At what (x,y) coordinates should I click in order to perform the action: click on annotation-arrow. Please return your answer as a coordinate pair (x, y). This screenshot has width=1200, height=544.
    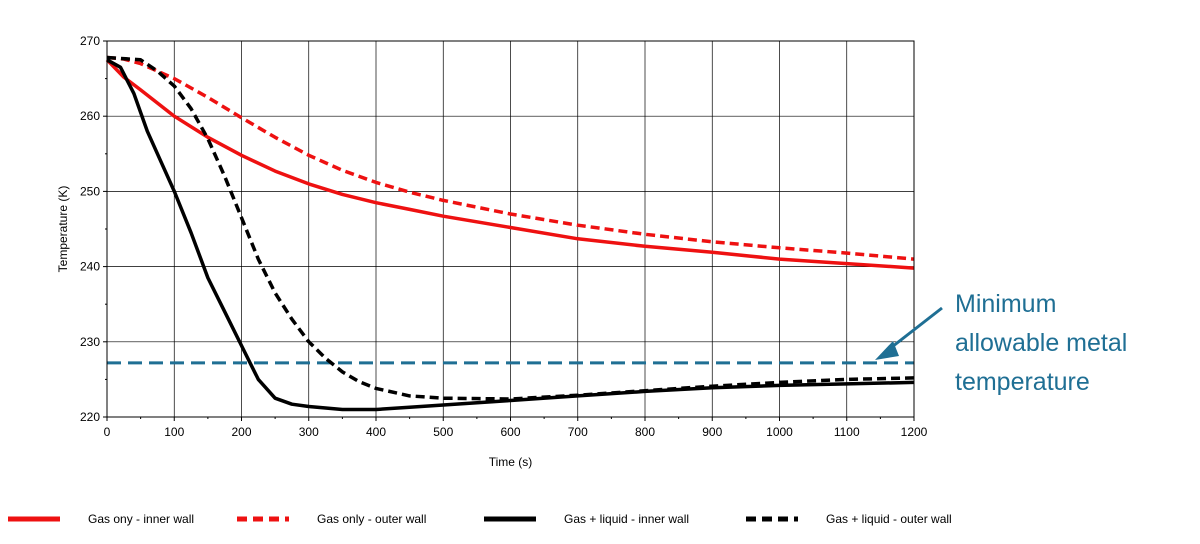
    Looking at the image, I should click on (915, 329).